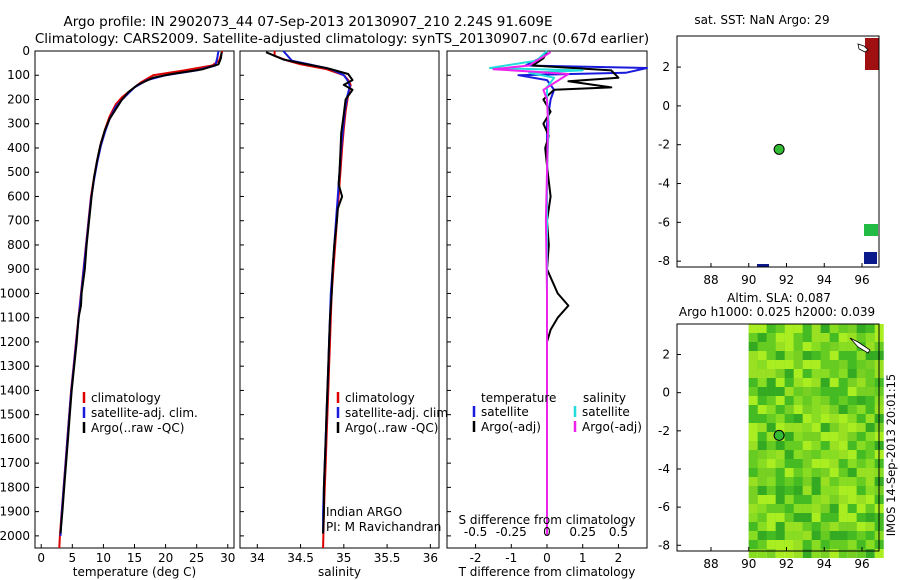 The width and height of the screenshot is (900, 580). What do you see at coordinates (612, 427) in the screenshot?
I see `legend-label: Argo(-adj)` at bounding box center [612, 427].